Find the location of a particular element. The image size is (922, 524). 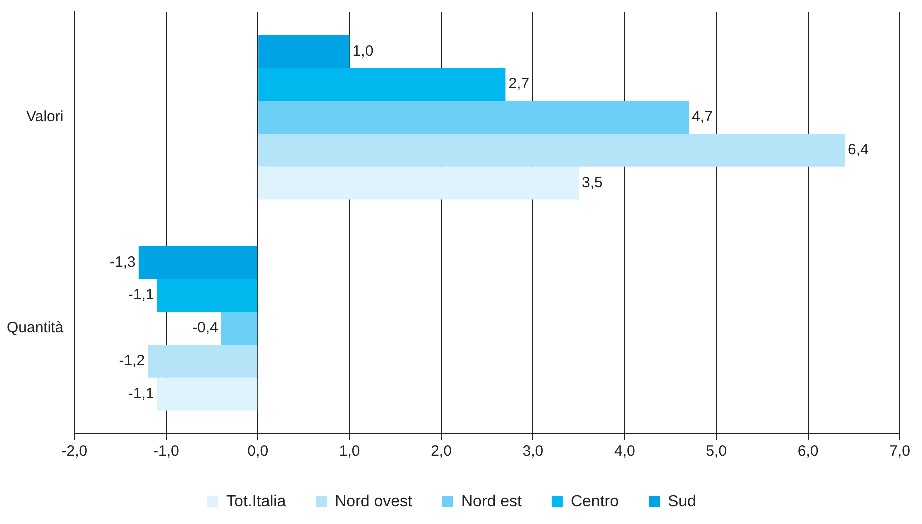

data-label: 2,7 is located at coordinates (519, 84).